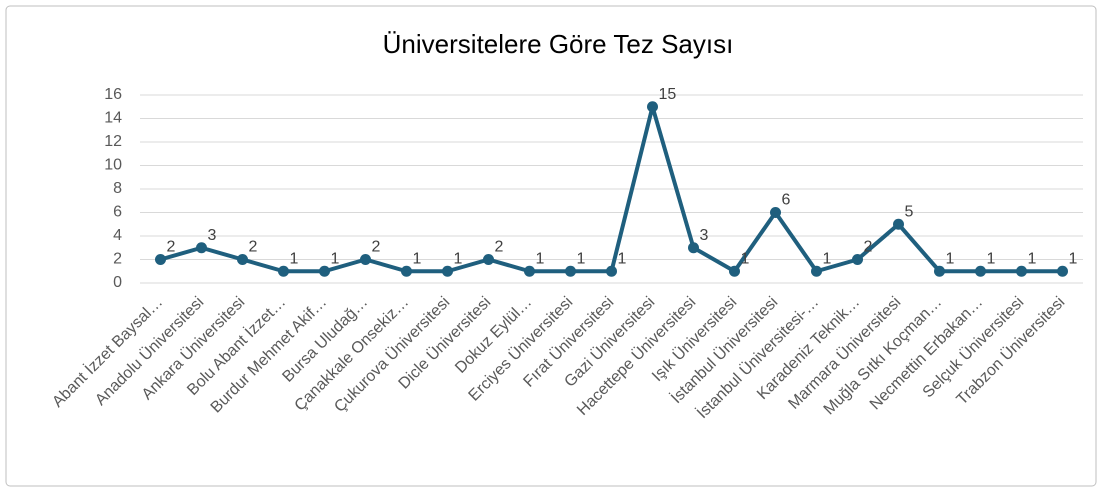 This screenshot has width=1102, height=492. What do you see at coordinates (117, 188) in the screenshot?
I see `y-tick-label: 8` at bounding box center [117, 188].